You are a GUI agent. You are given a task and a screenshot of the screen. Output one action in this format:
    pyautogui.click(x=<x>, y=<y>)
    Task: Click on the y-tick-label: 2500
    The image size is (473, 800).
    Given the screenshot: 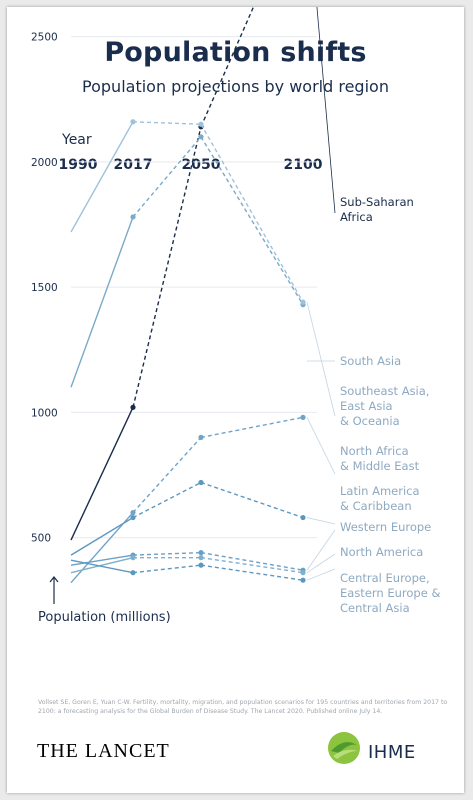 What is the action you would take?
    pyautogui.click(x=44, y=38)
    